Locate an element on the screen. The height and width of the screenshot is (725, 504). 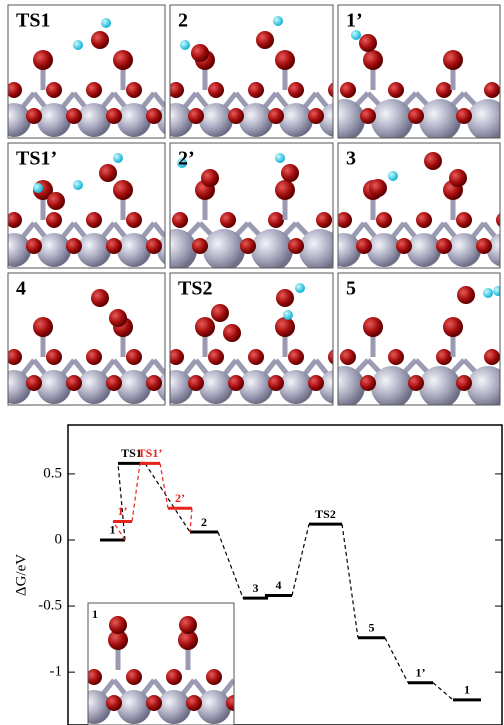
y-tick-label: -1 is located at coordinates (56, 672).